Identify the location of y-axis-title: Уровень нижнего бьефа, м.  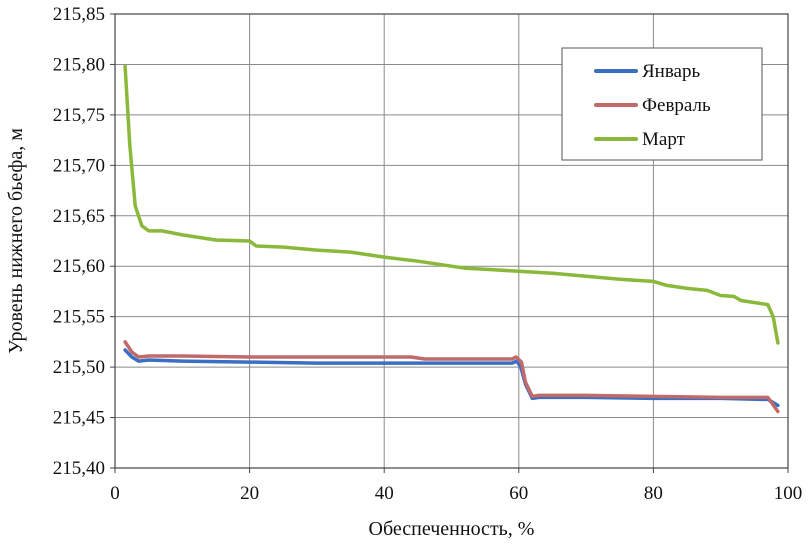
(16, 241).